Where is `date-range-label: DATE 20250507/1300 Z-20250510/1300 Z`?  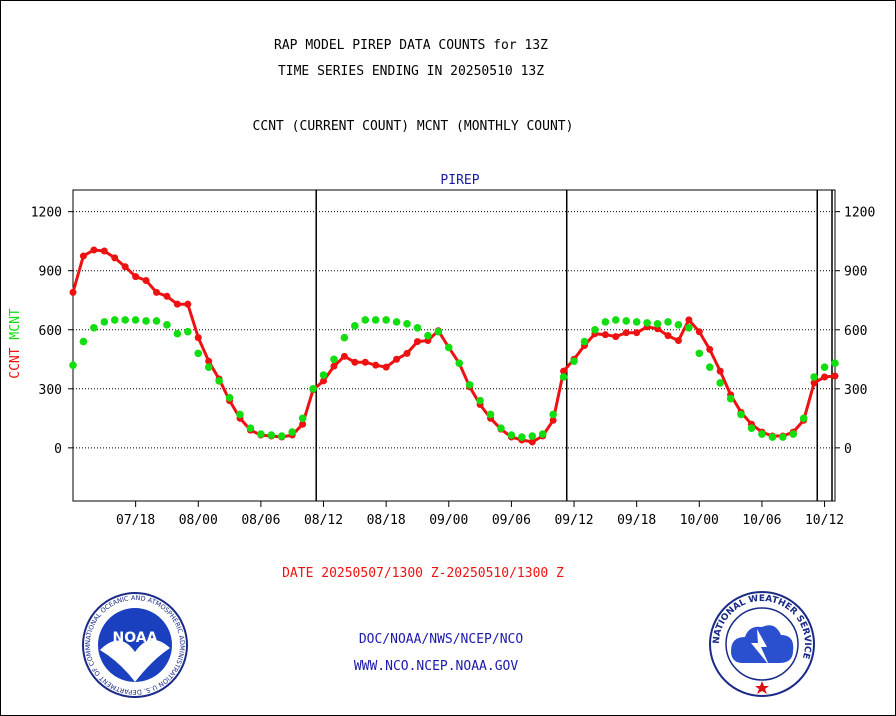
date-range-label: DATE 20250507/1300 Z-20250510/1300 Z is located at coordinates (423, 573).